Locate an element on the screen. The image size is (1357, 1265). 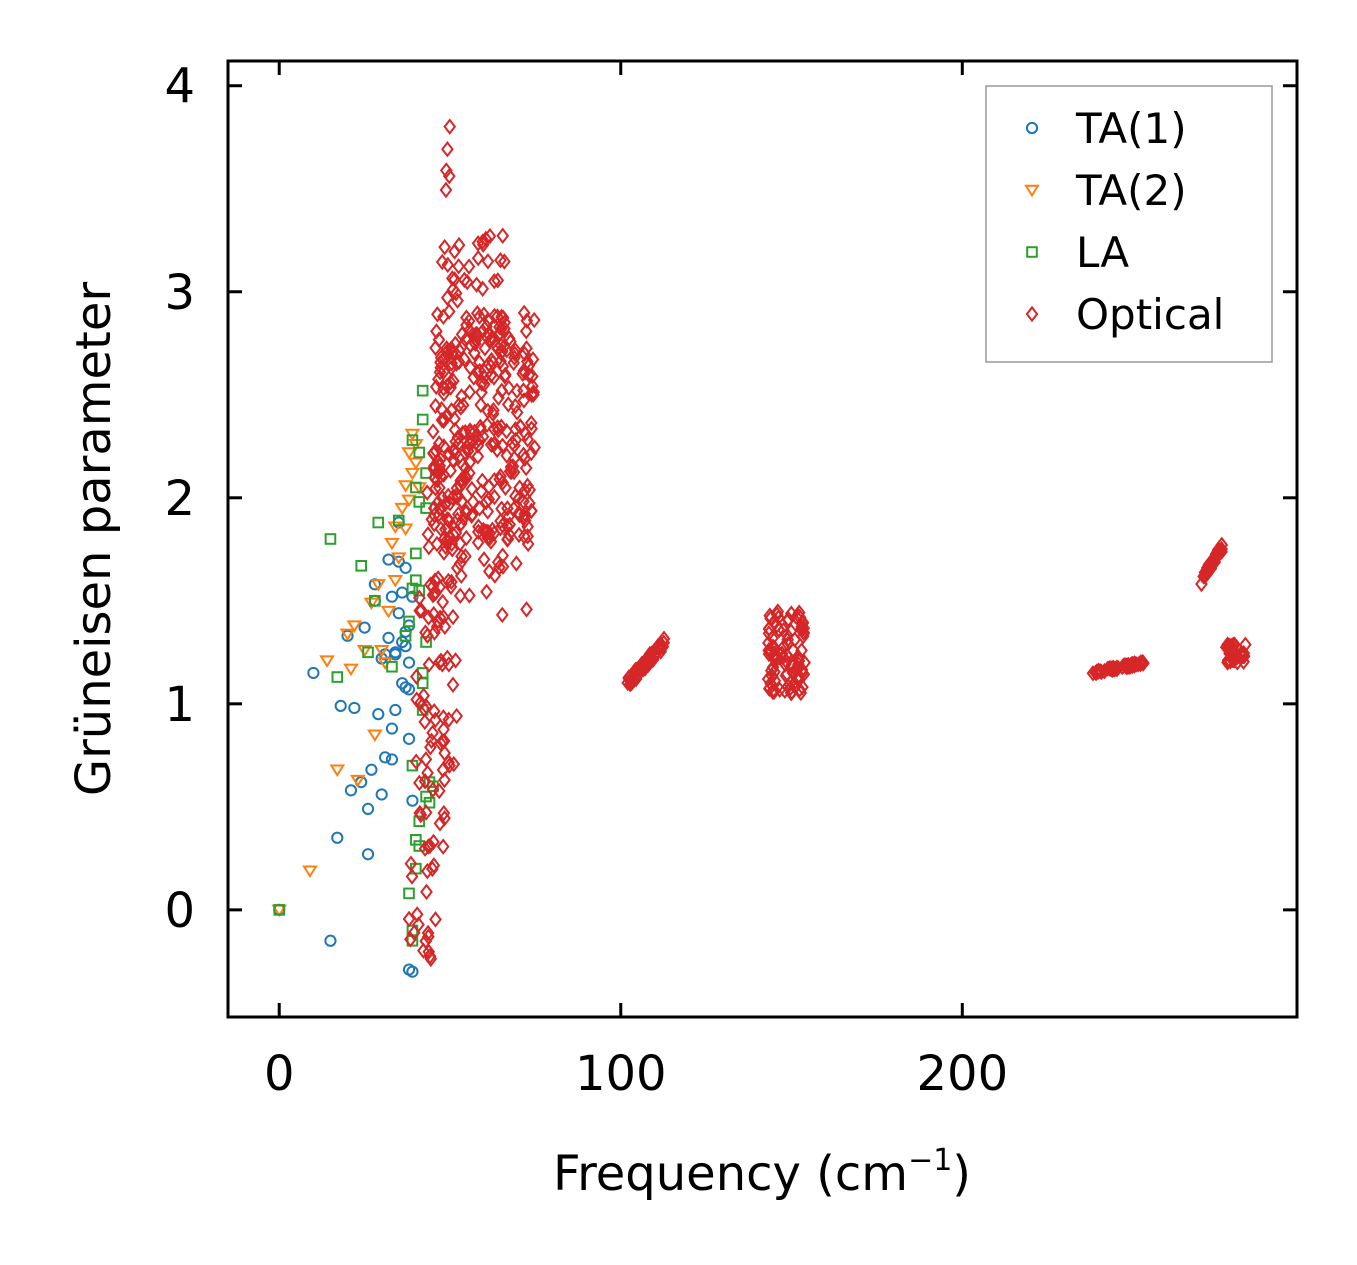
y-tick-label: 2 is located at coordinates (179, 499).